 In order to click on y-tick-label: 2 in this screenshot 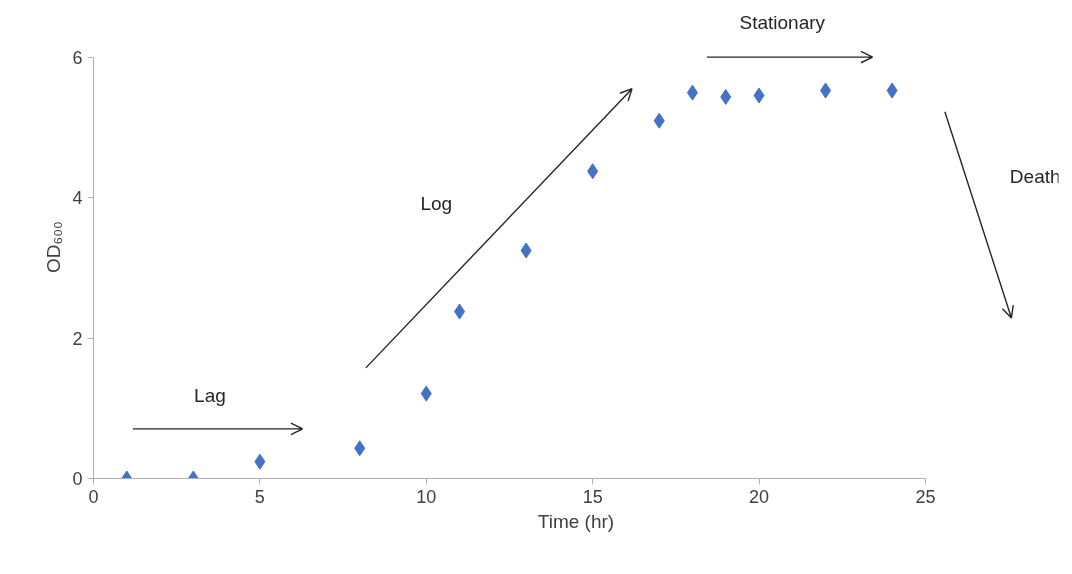, I will do `click(77, 338)`.